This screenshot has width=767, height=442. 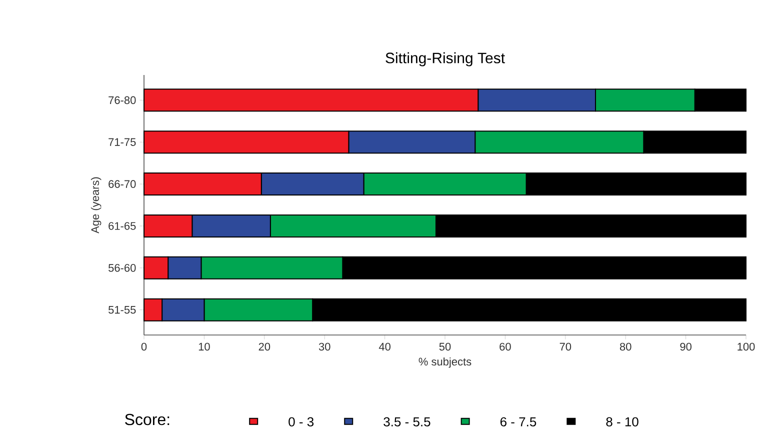 I want to click on x-tick-label: 100, so click(x=746, y=346).